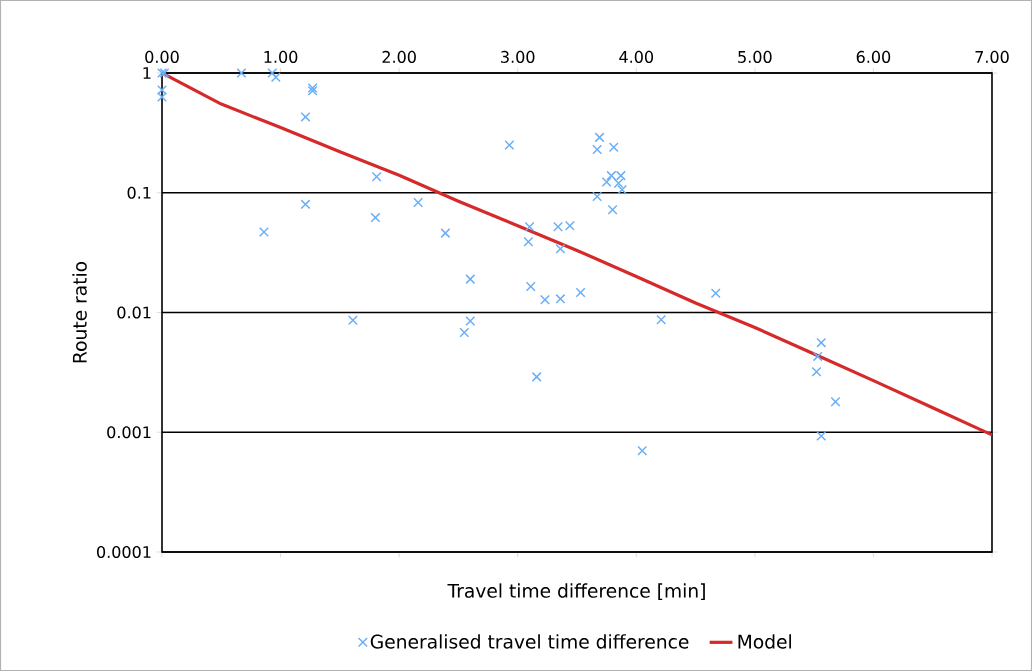 This screenshot has height=671, width=1032. Describe the element at coordinates (281, 56) in the screenshot. I see `x-tick-label: 1.00` at that location.